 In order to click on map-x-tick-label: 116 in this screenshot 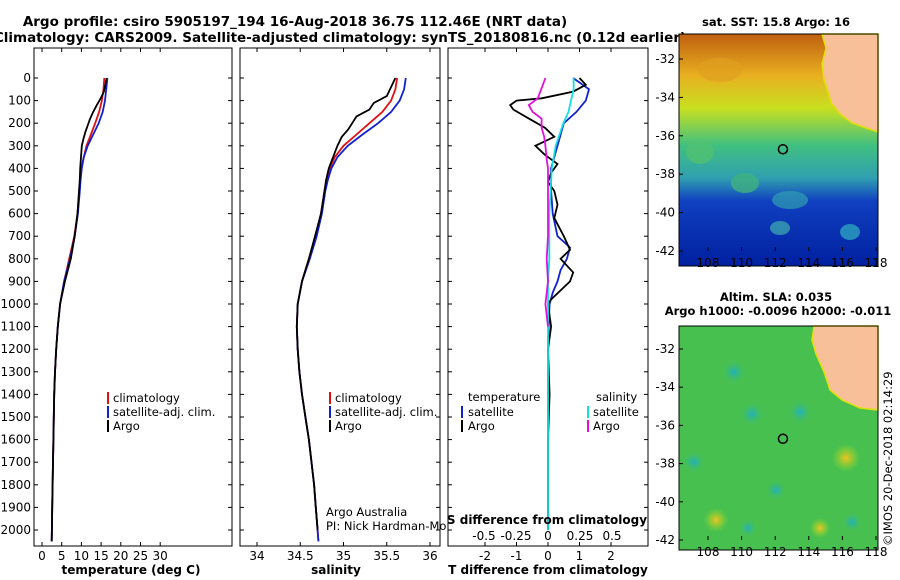, I will do `click(842, 263)`.